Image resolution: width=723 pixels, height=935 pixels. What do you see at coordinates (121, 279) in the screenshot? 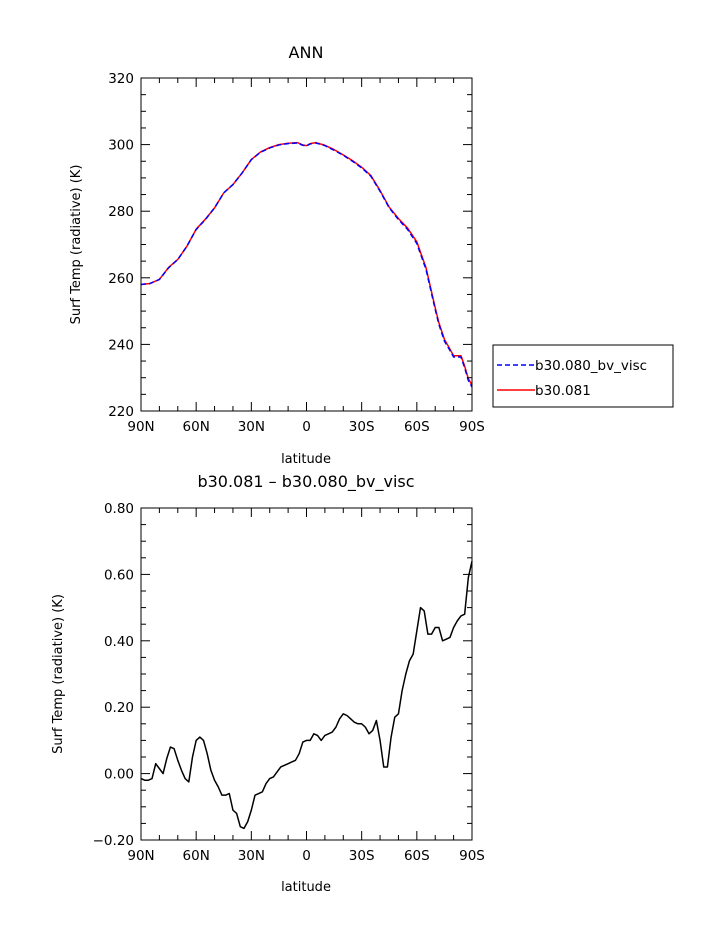
I see `y-tick-label: 260` at bounding box center [121, 279].